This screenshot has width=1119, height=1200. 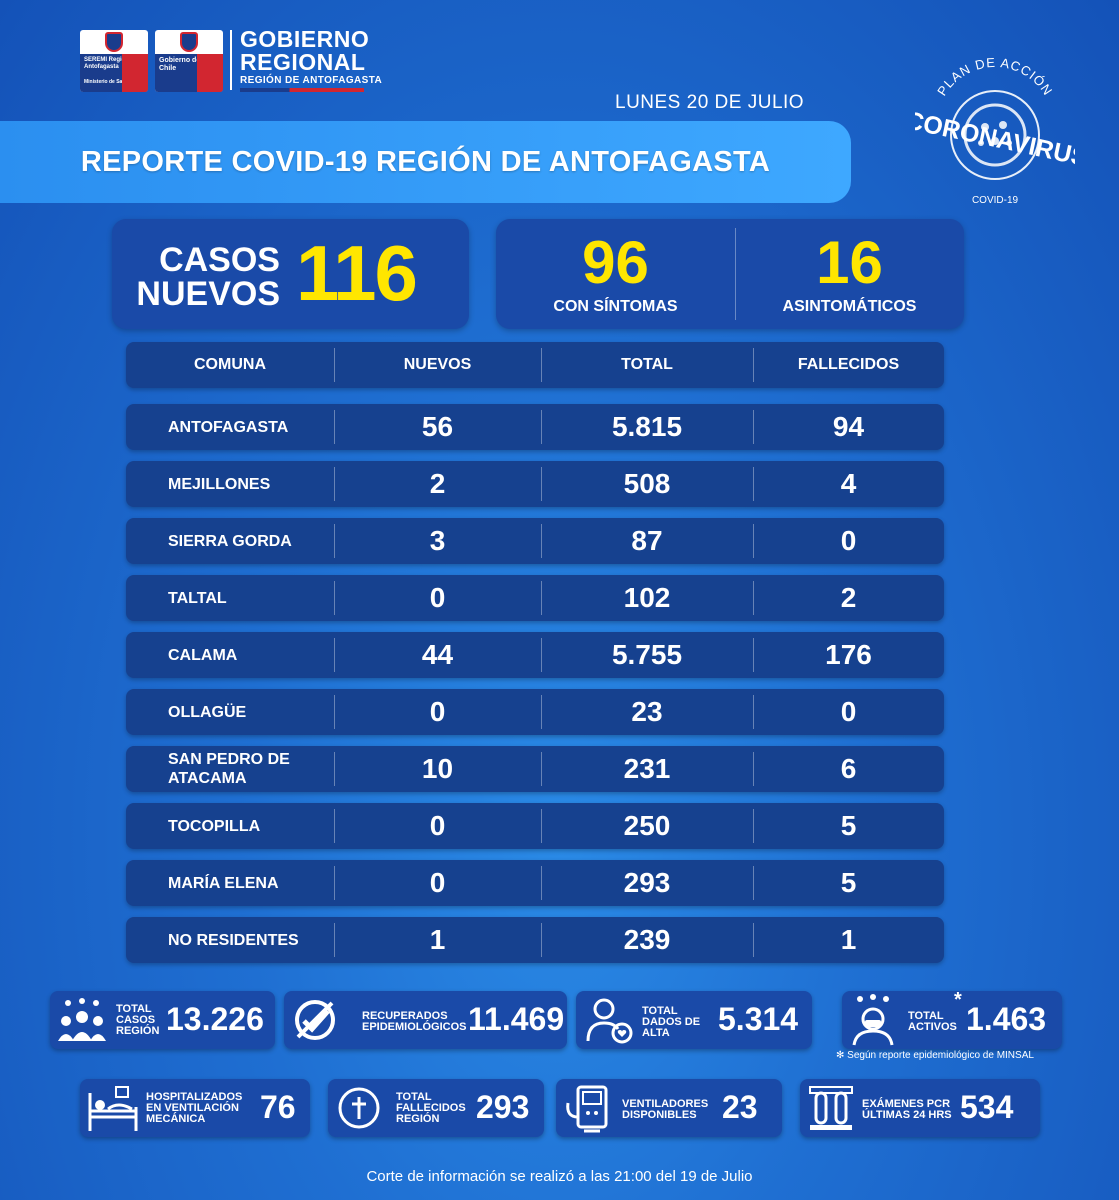 I want to click on casos-nuevos-label: CASOS NUEVOS, so click(x=200, y=277).